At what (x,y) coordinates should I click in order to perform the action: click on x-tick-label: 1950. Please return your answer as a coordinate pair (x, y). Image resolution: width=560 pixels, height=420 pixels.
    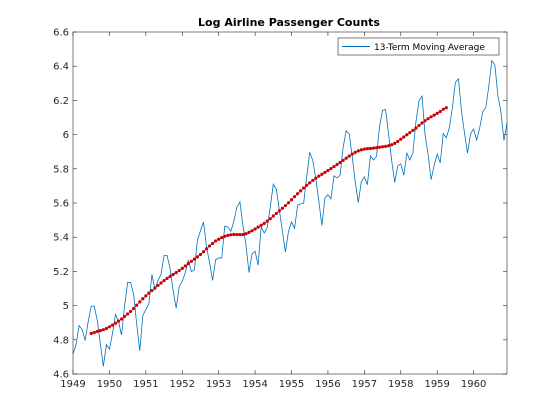
    Looking at the image, I should click on (109, 384).